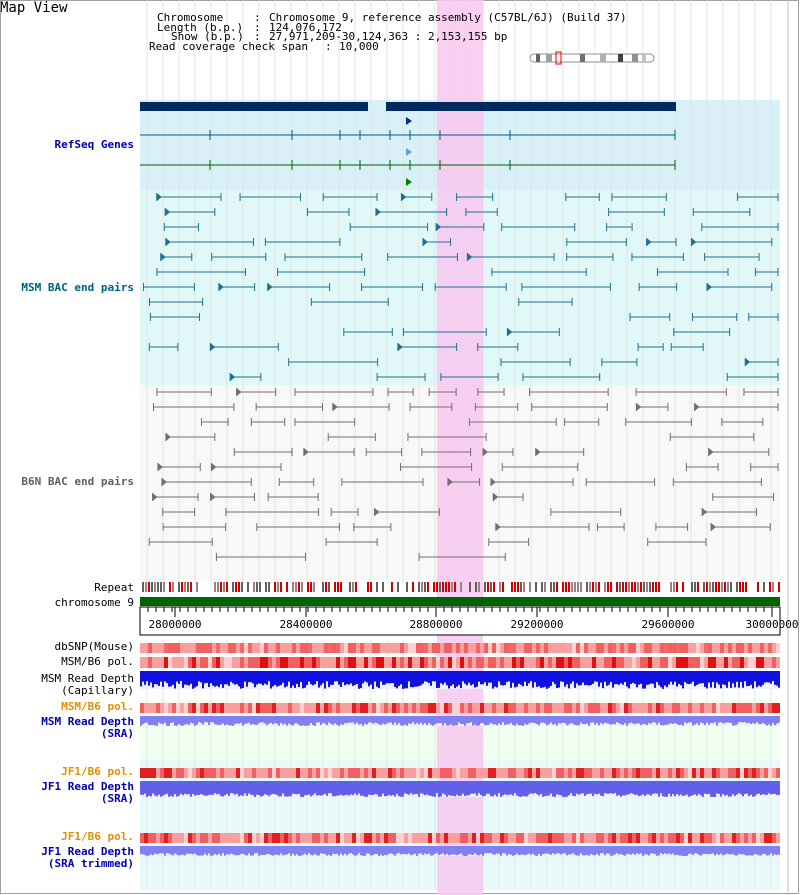 The height and width of the screenshot is (895, 800). What do you see at coordinates (77, 481) in the screenshot?
I see `track-label-b6n-bac: B6N BAC end pairs` at bounding box center [77, 481].